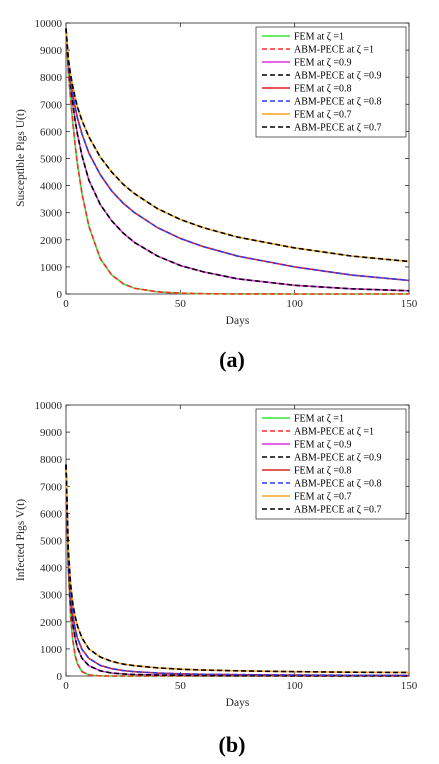  Describe the element at coordinates (21, 540) in the screenshot. I see `y-axis-label: Infected Pigs V(t)` at that location.